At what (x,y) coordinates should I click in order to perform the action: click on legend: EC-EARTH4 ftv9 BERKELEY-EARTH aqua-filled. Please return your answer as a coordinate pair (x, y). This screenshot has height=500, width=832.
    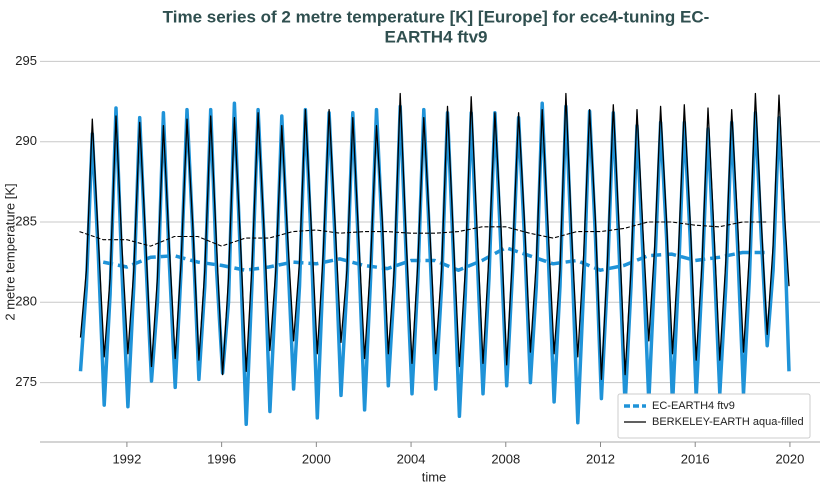
    Looking at the image, I should click on (714, 416).